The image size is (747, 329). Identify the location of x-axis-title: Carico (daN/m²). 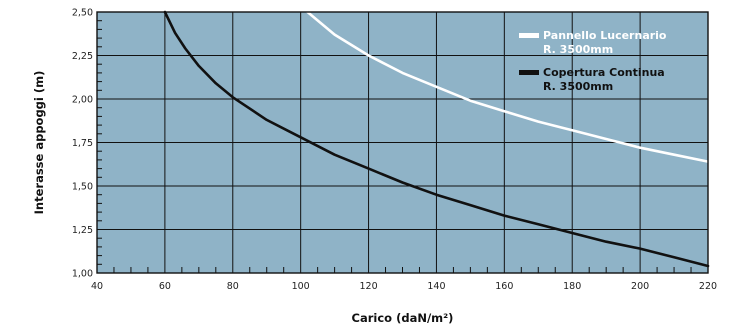
(403, 318).